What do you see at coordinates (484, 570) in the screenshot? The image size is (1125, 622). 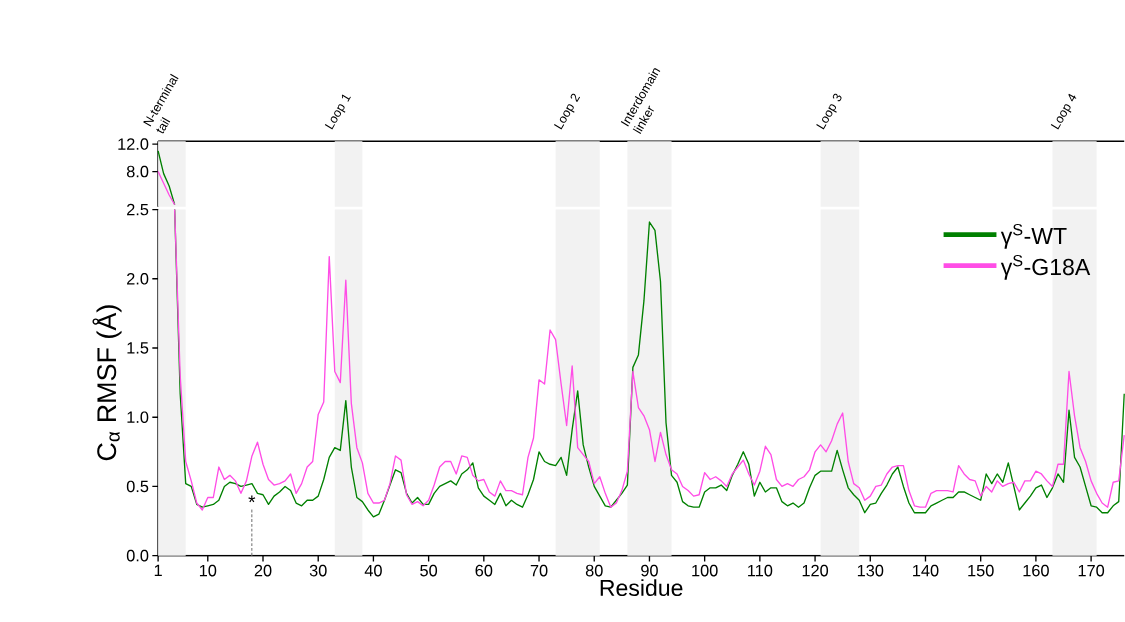 I see `x-tick-label: 60` at bounding box center [484, 570].